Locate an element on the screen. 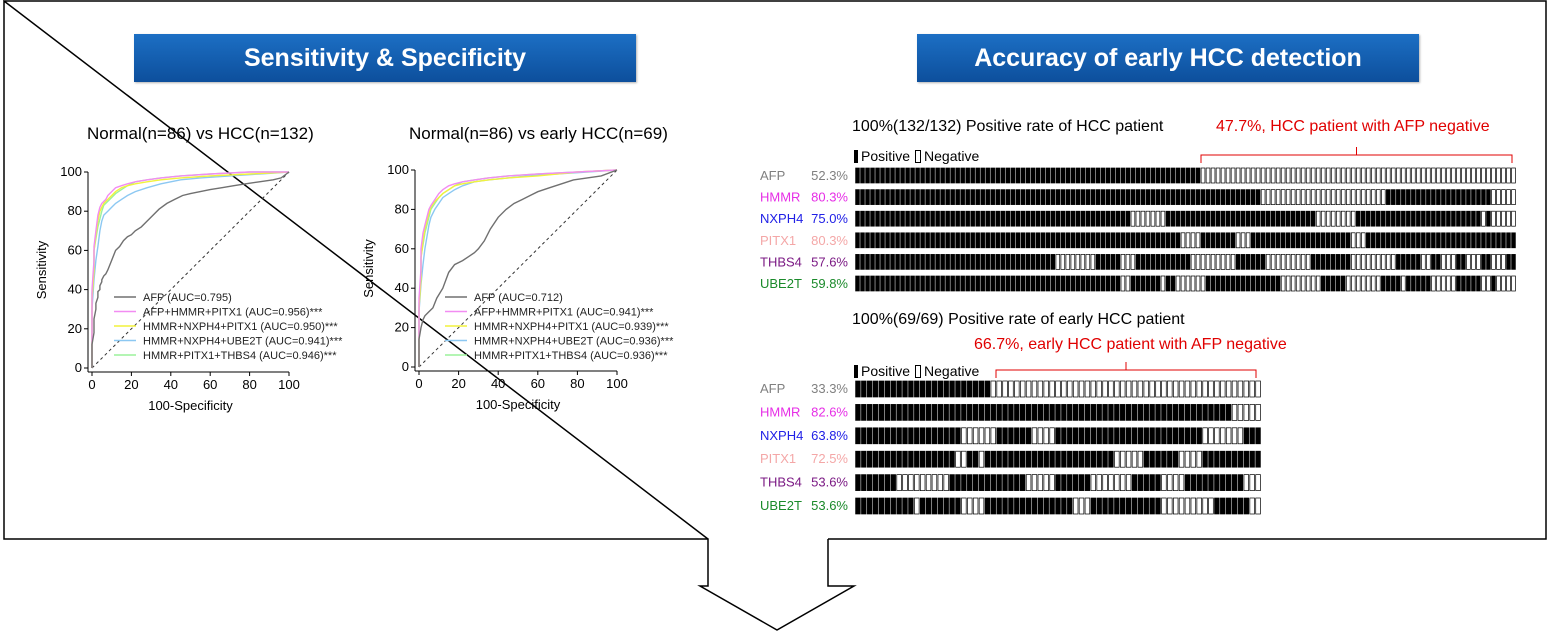 The height and width of the screenshot is (634, 1550). x-tick-label: 40 is located at coordinates (498, 383).